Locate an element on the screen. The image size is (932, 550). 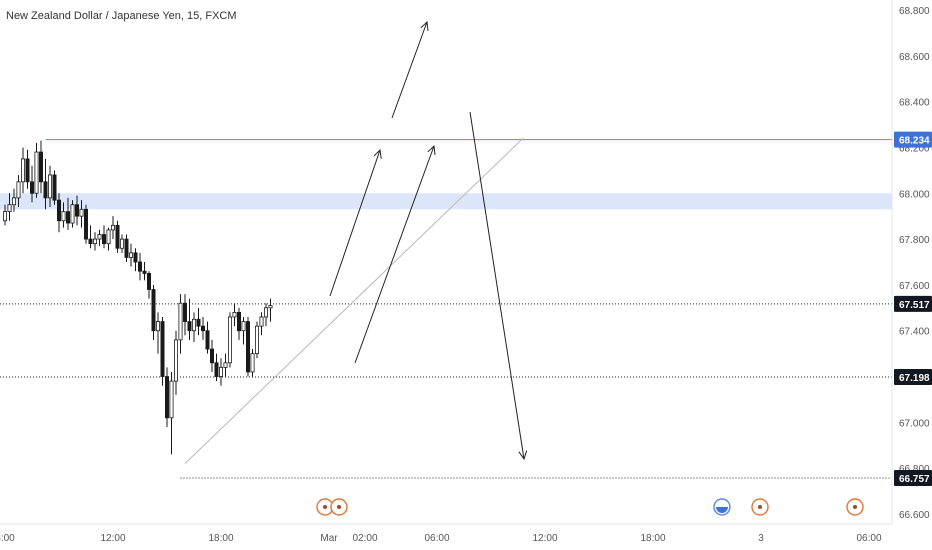
event-icon-fill is located at coordinates (722, 510).